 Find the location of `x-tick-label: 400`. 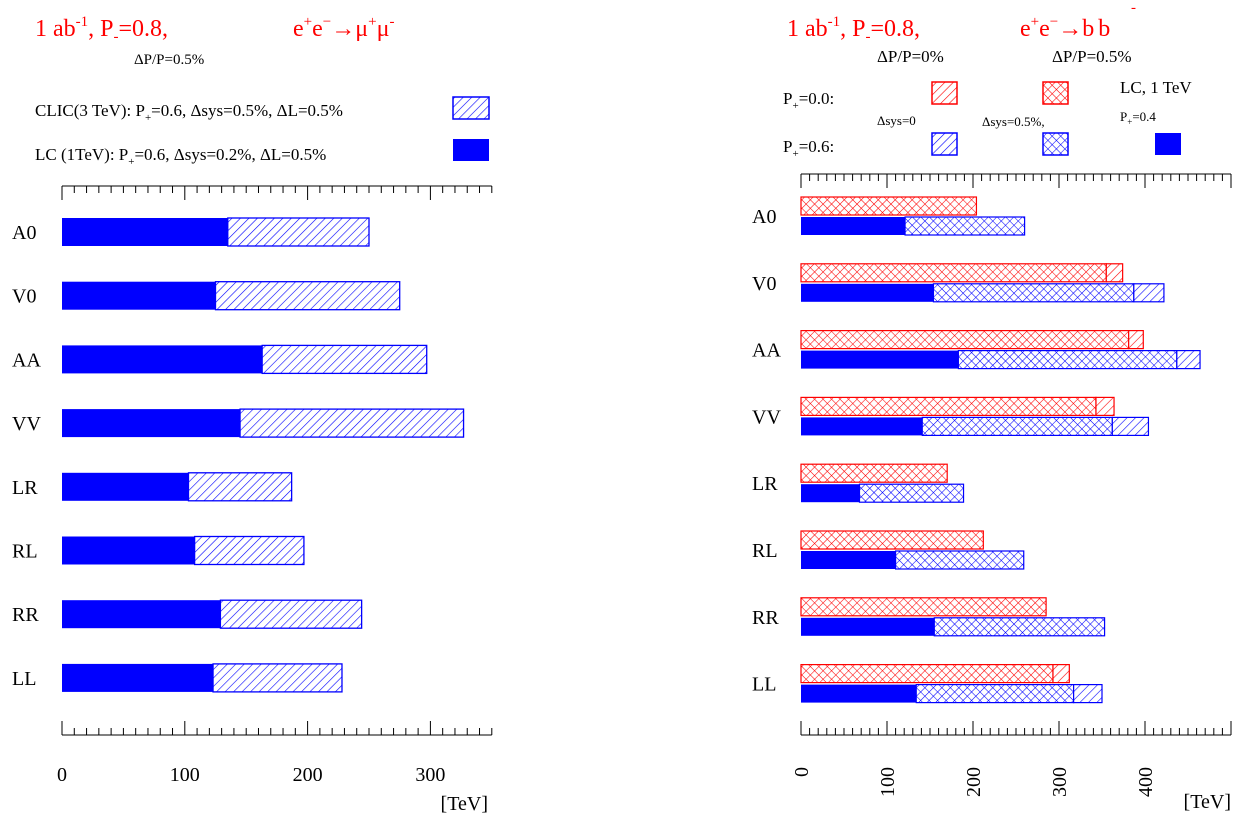

x-tick-label: 400 is located at coordinates (1146, 782).